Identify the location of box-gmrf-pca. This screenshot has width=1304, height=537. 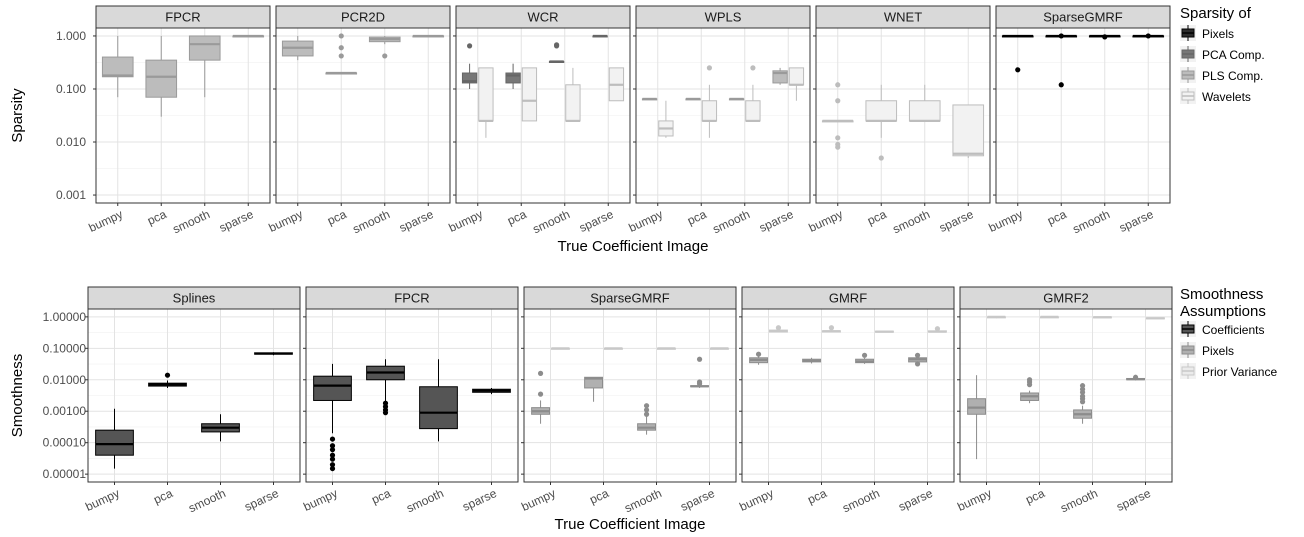
(831, 329).